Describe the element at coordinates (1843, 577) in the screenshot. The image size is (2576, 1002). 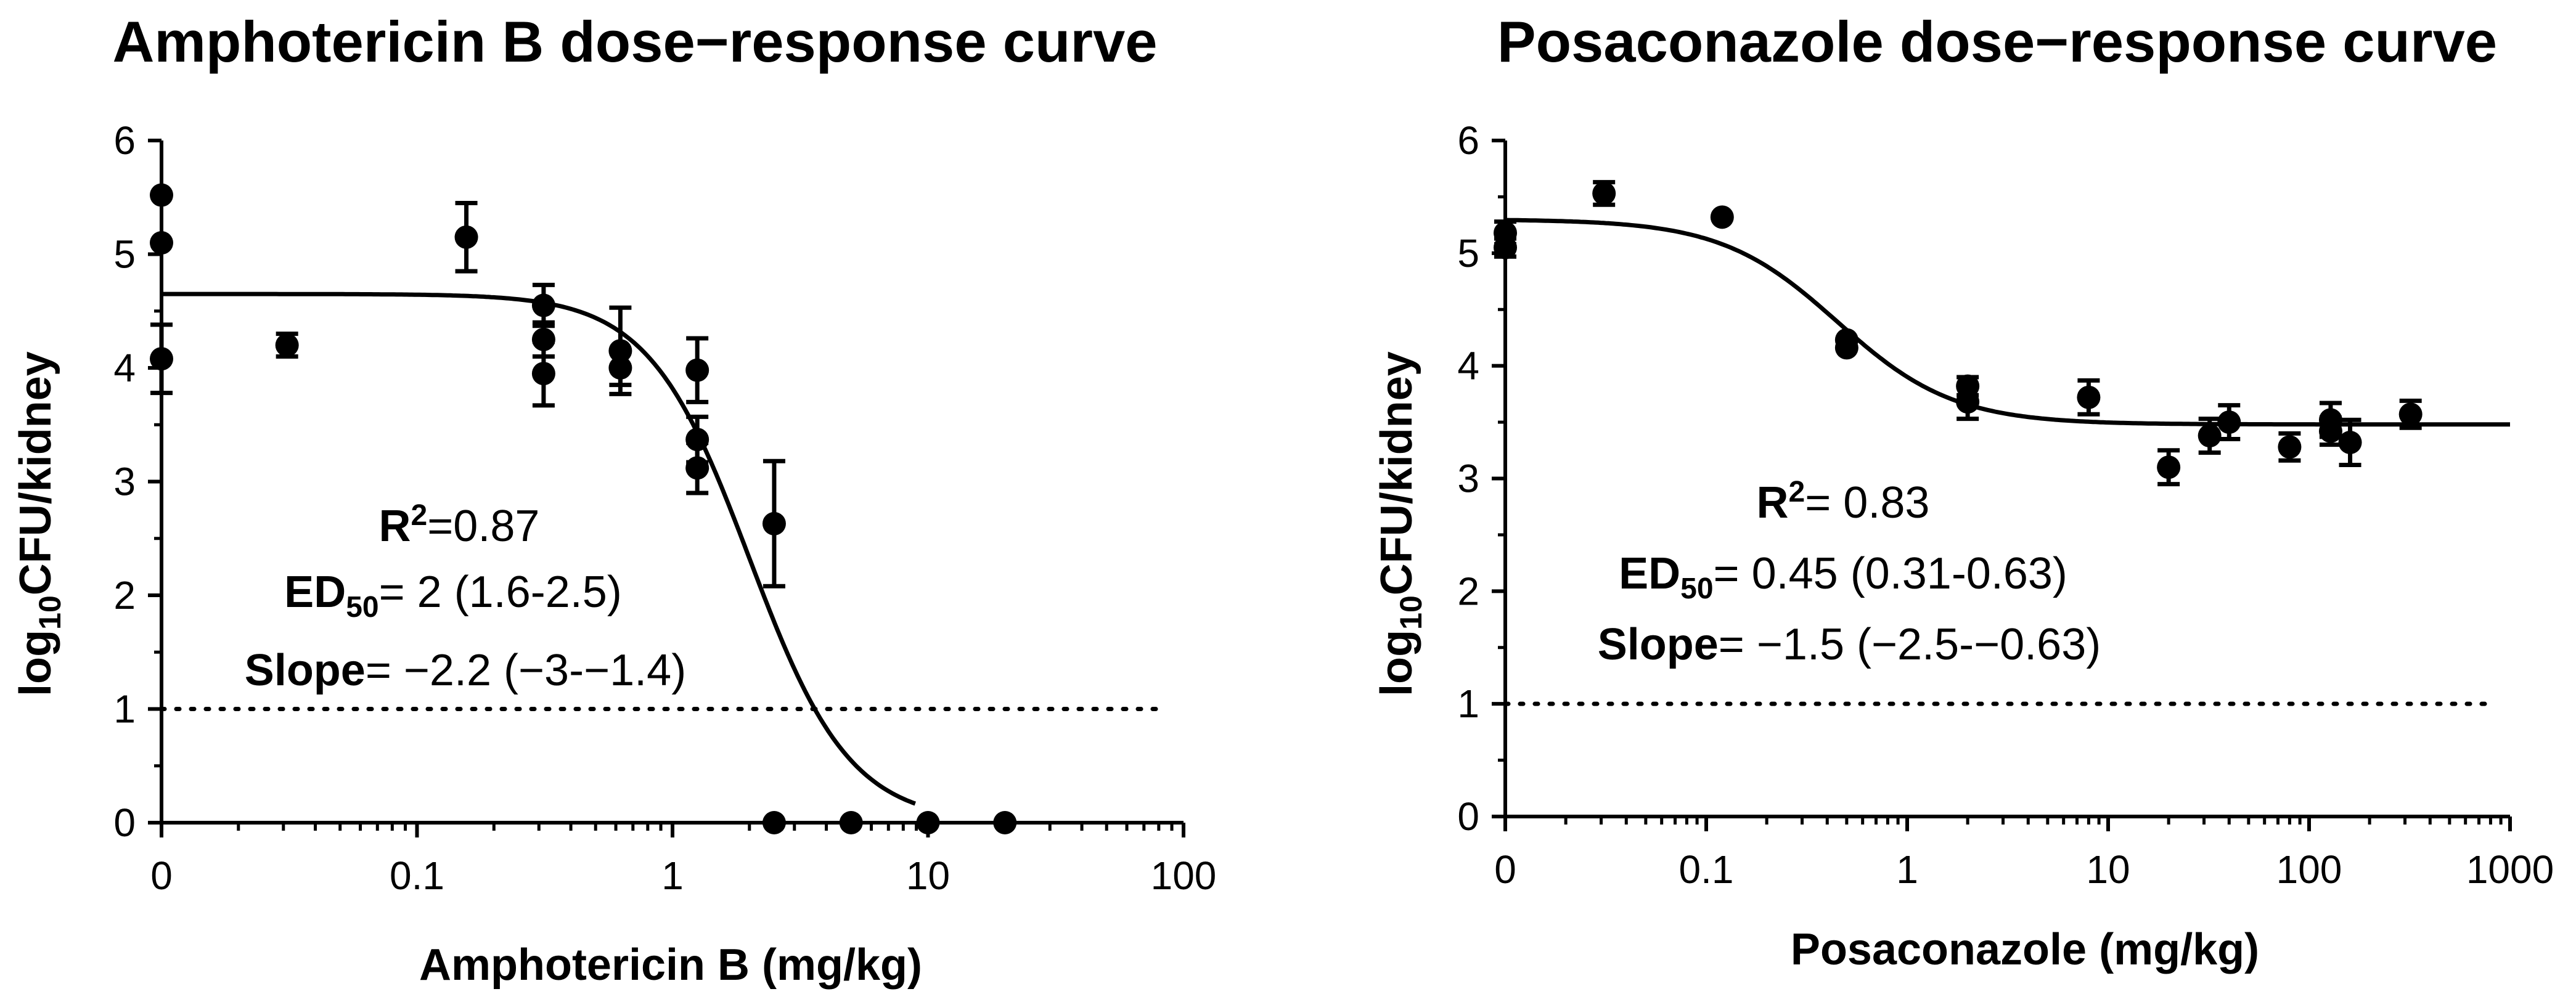
I see `ed50-annotation: ED50= 0.45 (0.31-0.63)` at that location.